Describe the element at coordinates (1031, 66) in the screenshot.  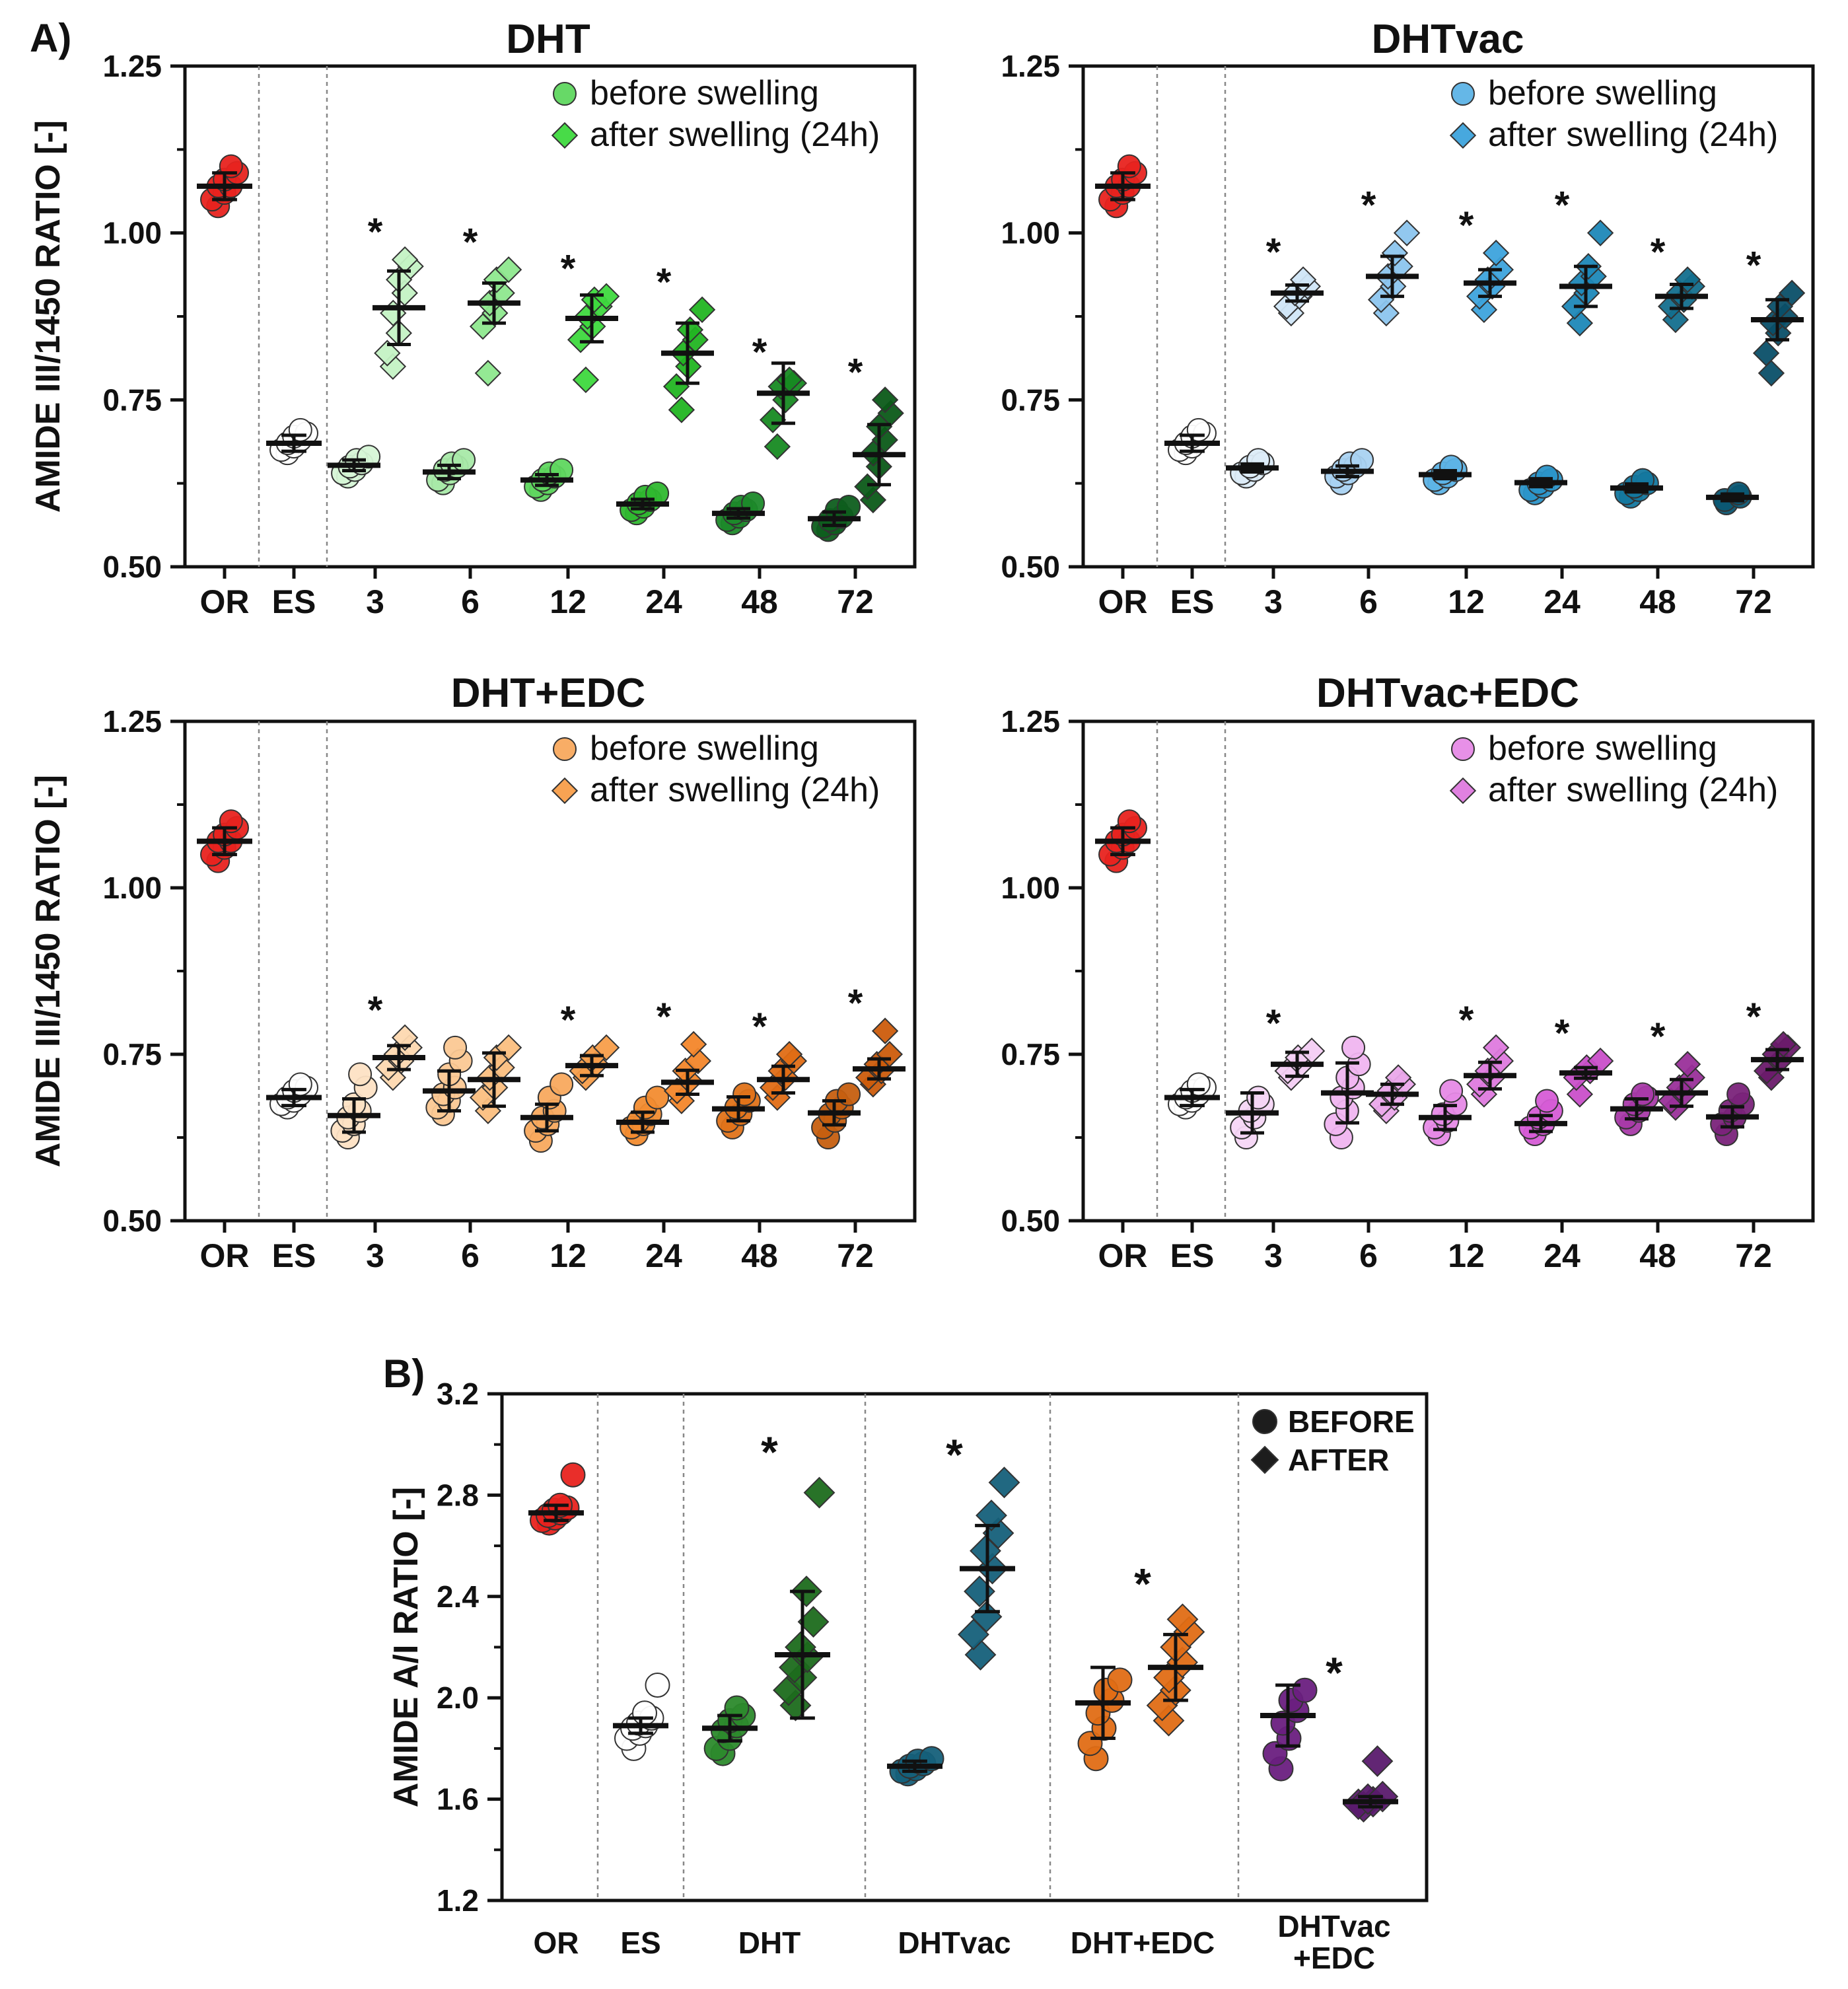
I see `dhtvac-ytick-label: 1.25` at that location.